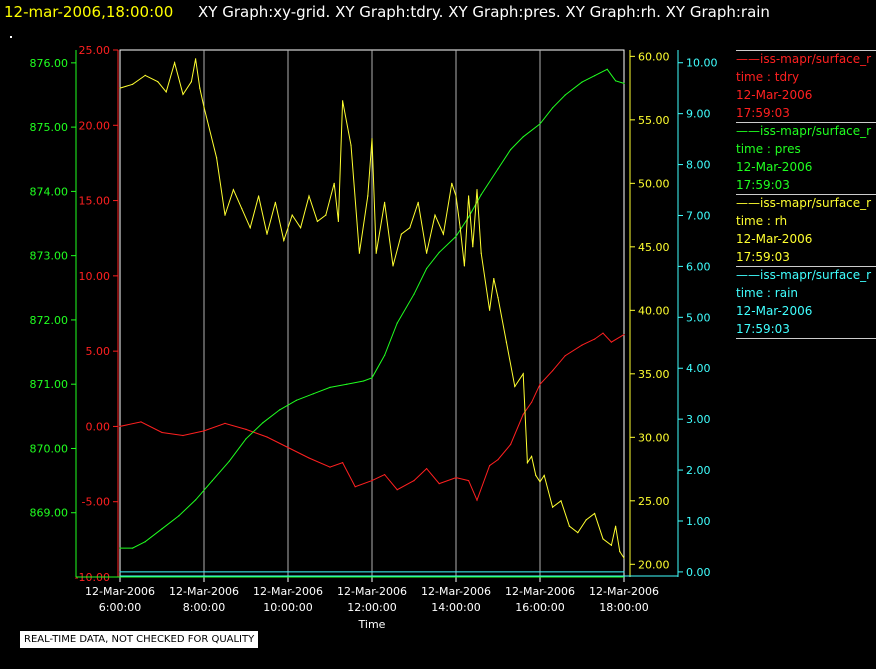 This screenshot has width=876, height=669. Describe the element at coordinates (698, 521) in the screenshot. I see `rain-tick-label: 1.00` at that location.